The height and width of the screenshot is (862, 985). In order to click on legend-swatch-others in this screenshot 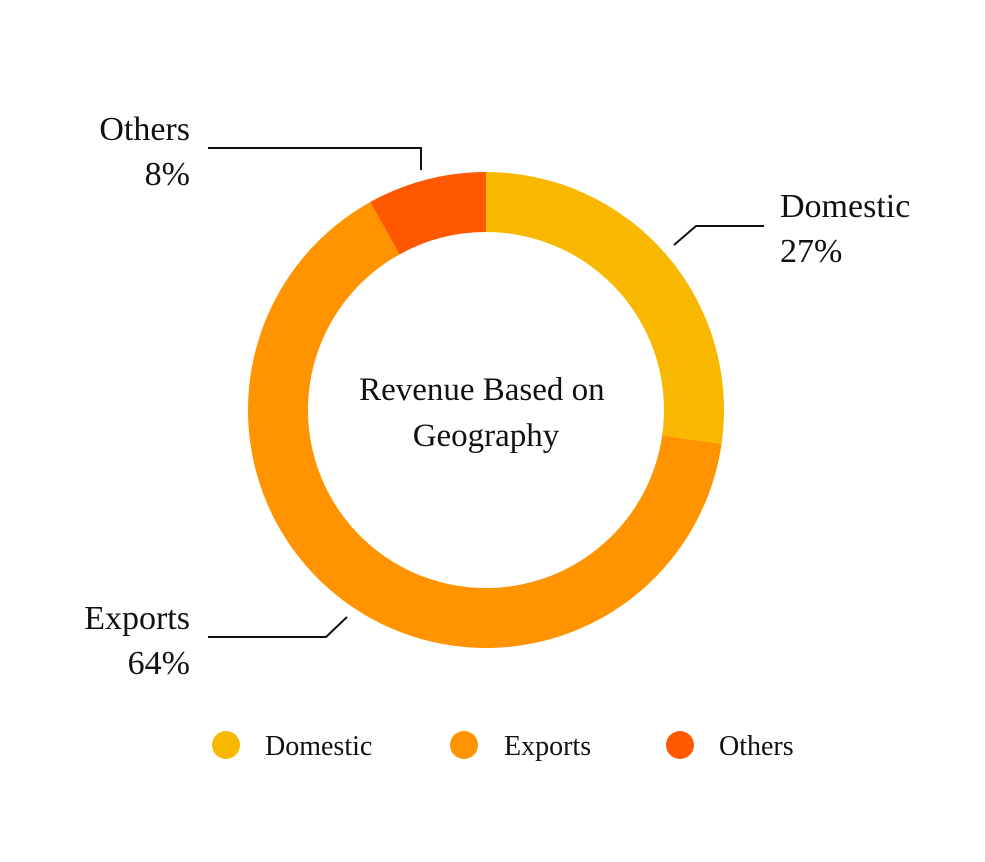, I will do `click(680, 745)`.